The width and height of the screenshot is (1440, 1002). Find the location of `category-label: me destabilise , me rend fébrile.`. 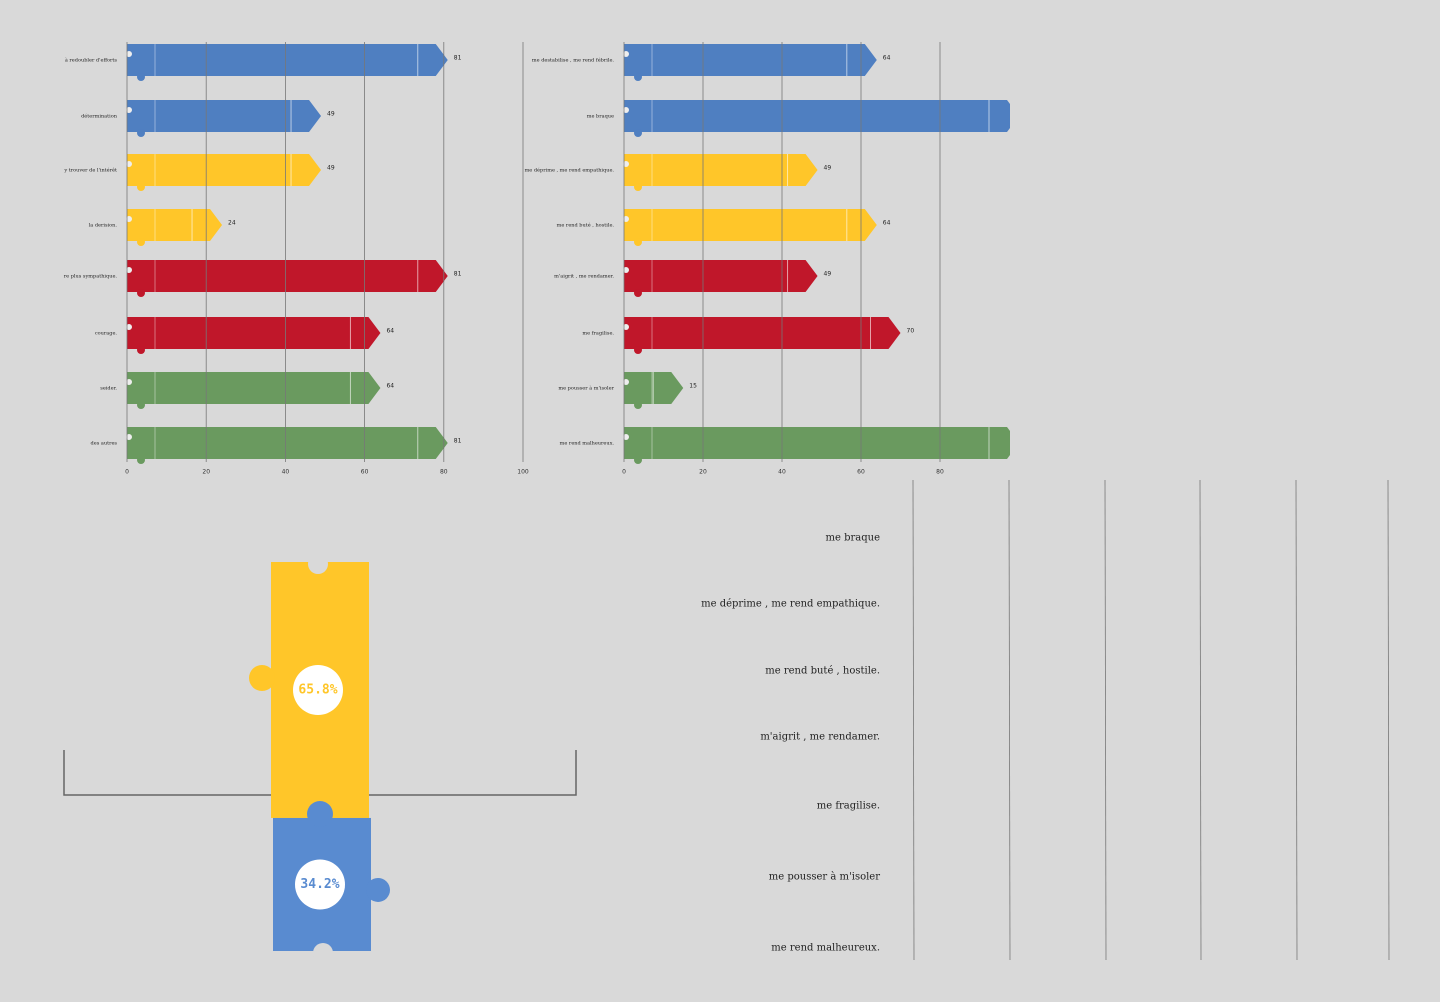

category-label: me destabilise , me rend fébrile. is located at coordinates (573, 60).